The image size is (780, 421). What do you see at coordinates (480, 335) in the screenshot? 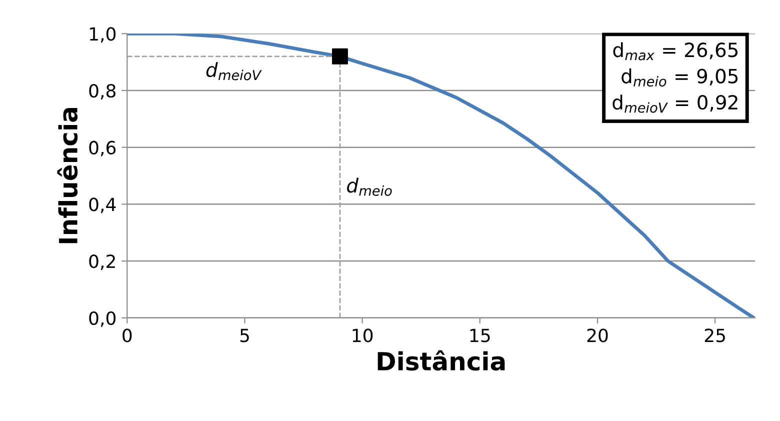
I see `x-tick-label: 15` at bounding box center [480, 335].